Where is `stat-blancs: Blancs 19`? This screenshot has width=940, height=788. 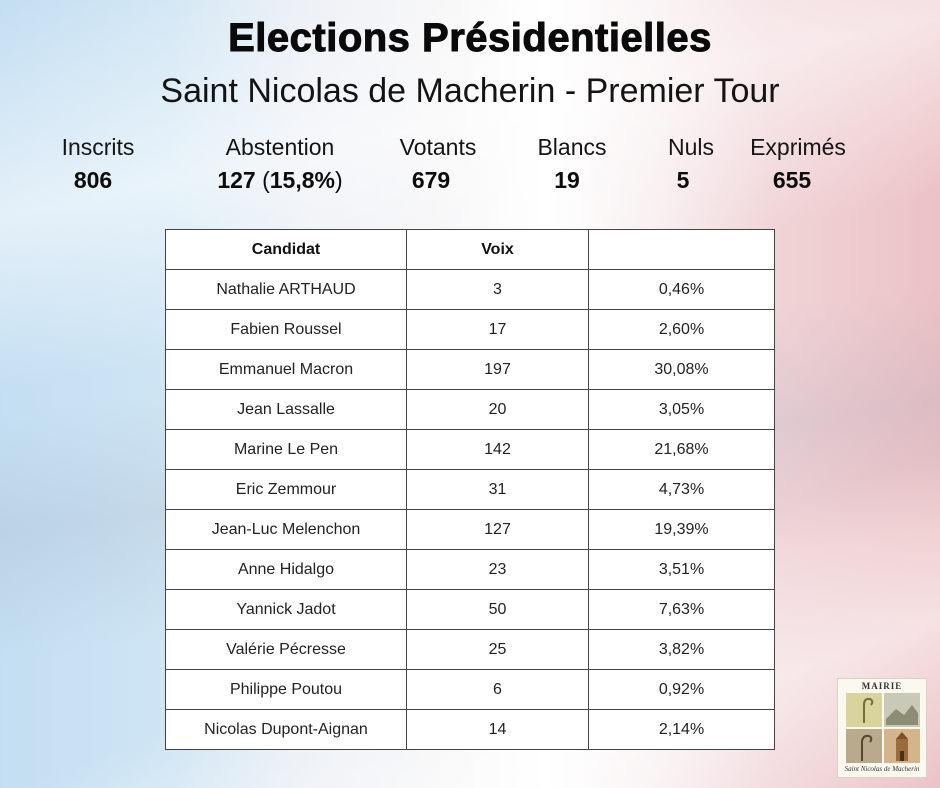 stat-blancs: Blancs 19 is located at coordinates (572, 164).